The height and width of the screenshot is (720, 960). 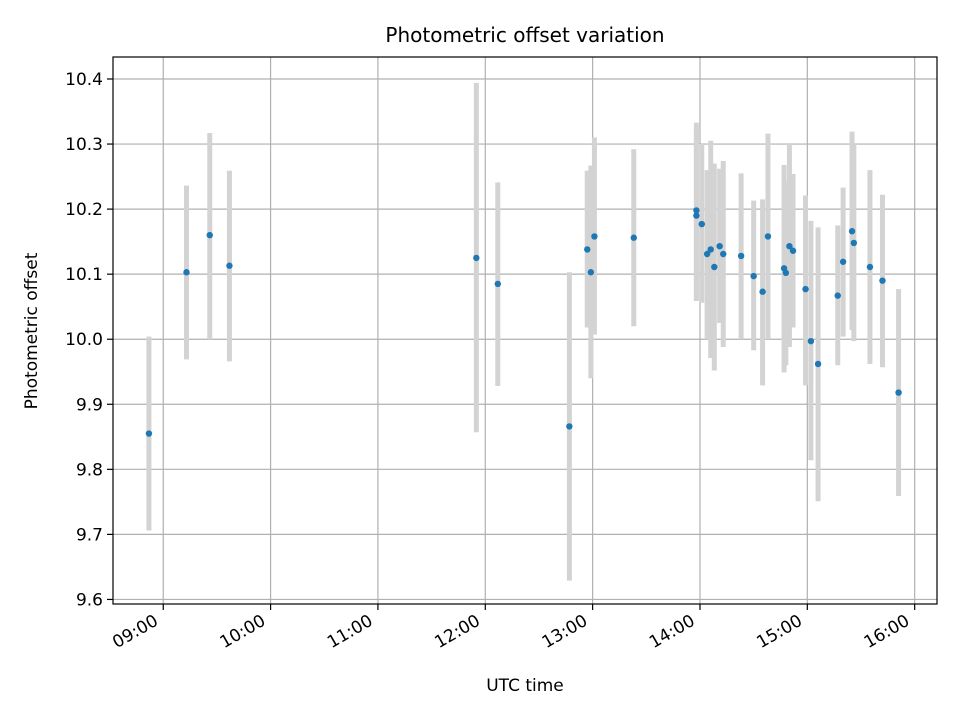 What do you see at coordinates (84, 275) in the screenshot?
I see `y-tick-label: 10.1` at bounding box center [84, 275].